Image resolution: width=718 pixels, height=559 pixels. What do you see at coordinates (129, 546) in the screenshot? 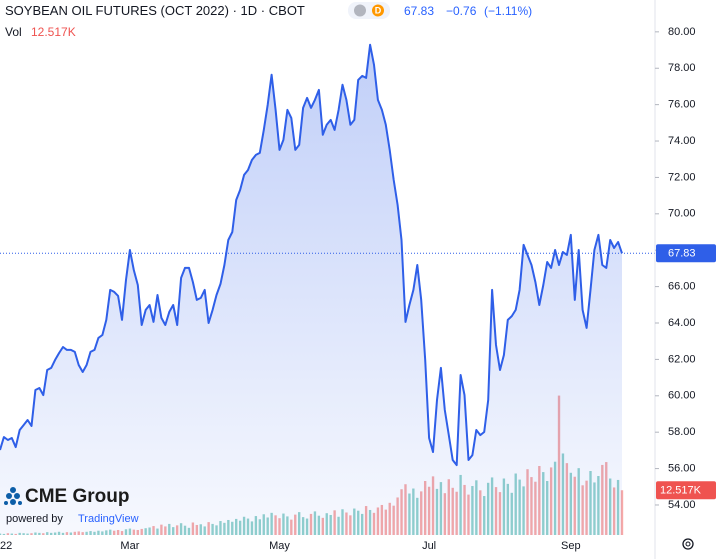
I see `x-tick-label: Mar` at bounding box center [129, 546].